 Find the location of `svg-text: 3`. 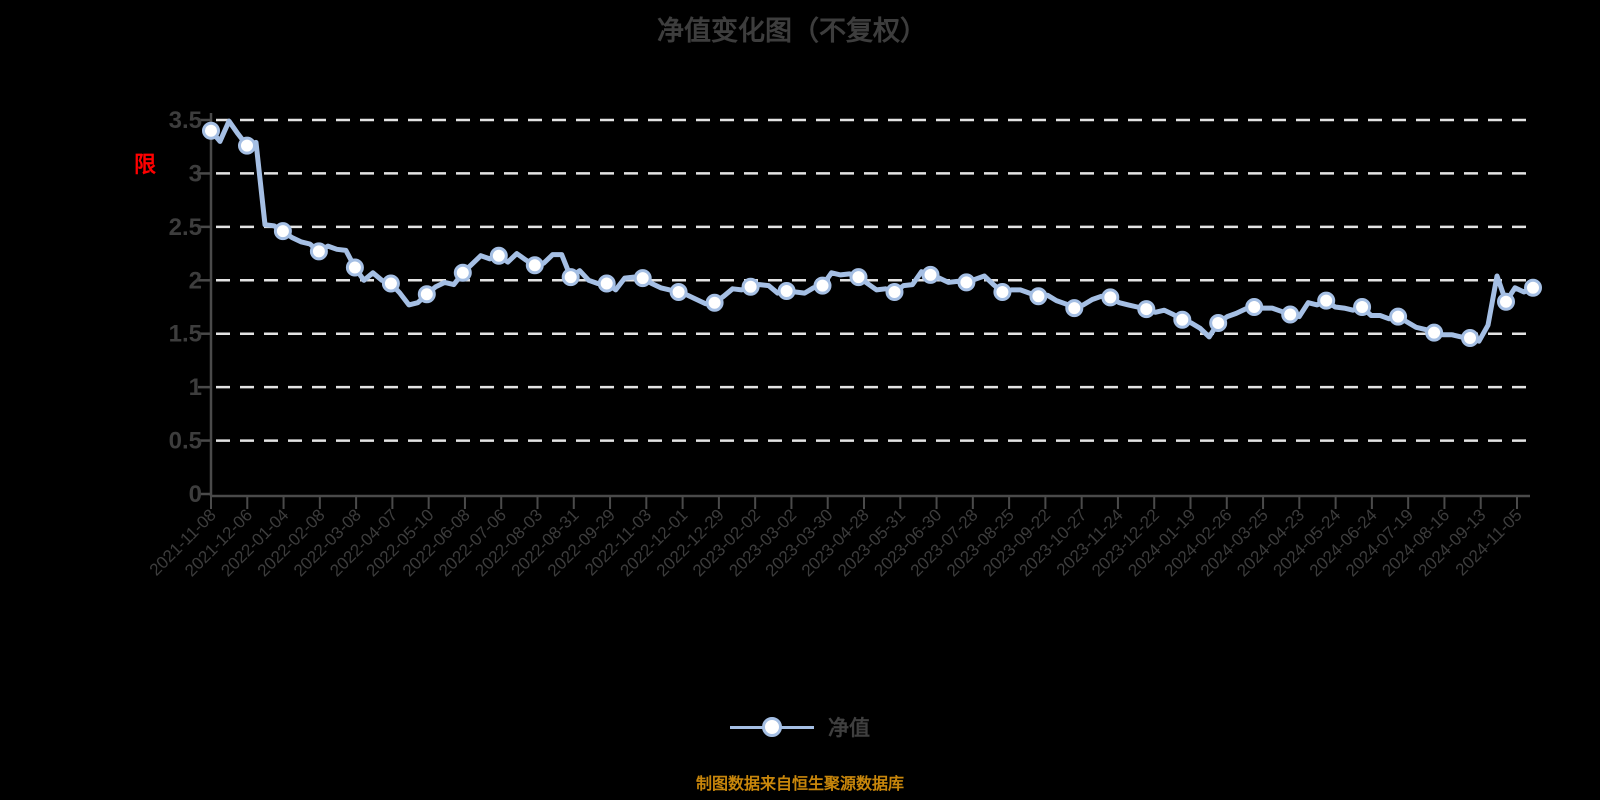

svg-text: 3 is located at coordinates (195, 173).